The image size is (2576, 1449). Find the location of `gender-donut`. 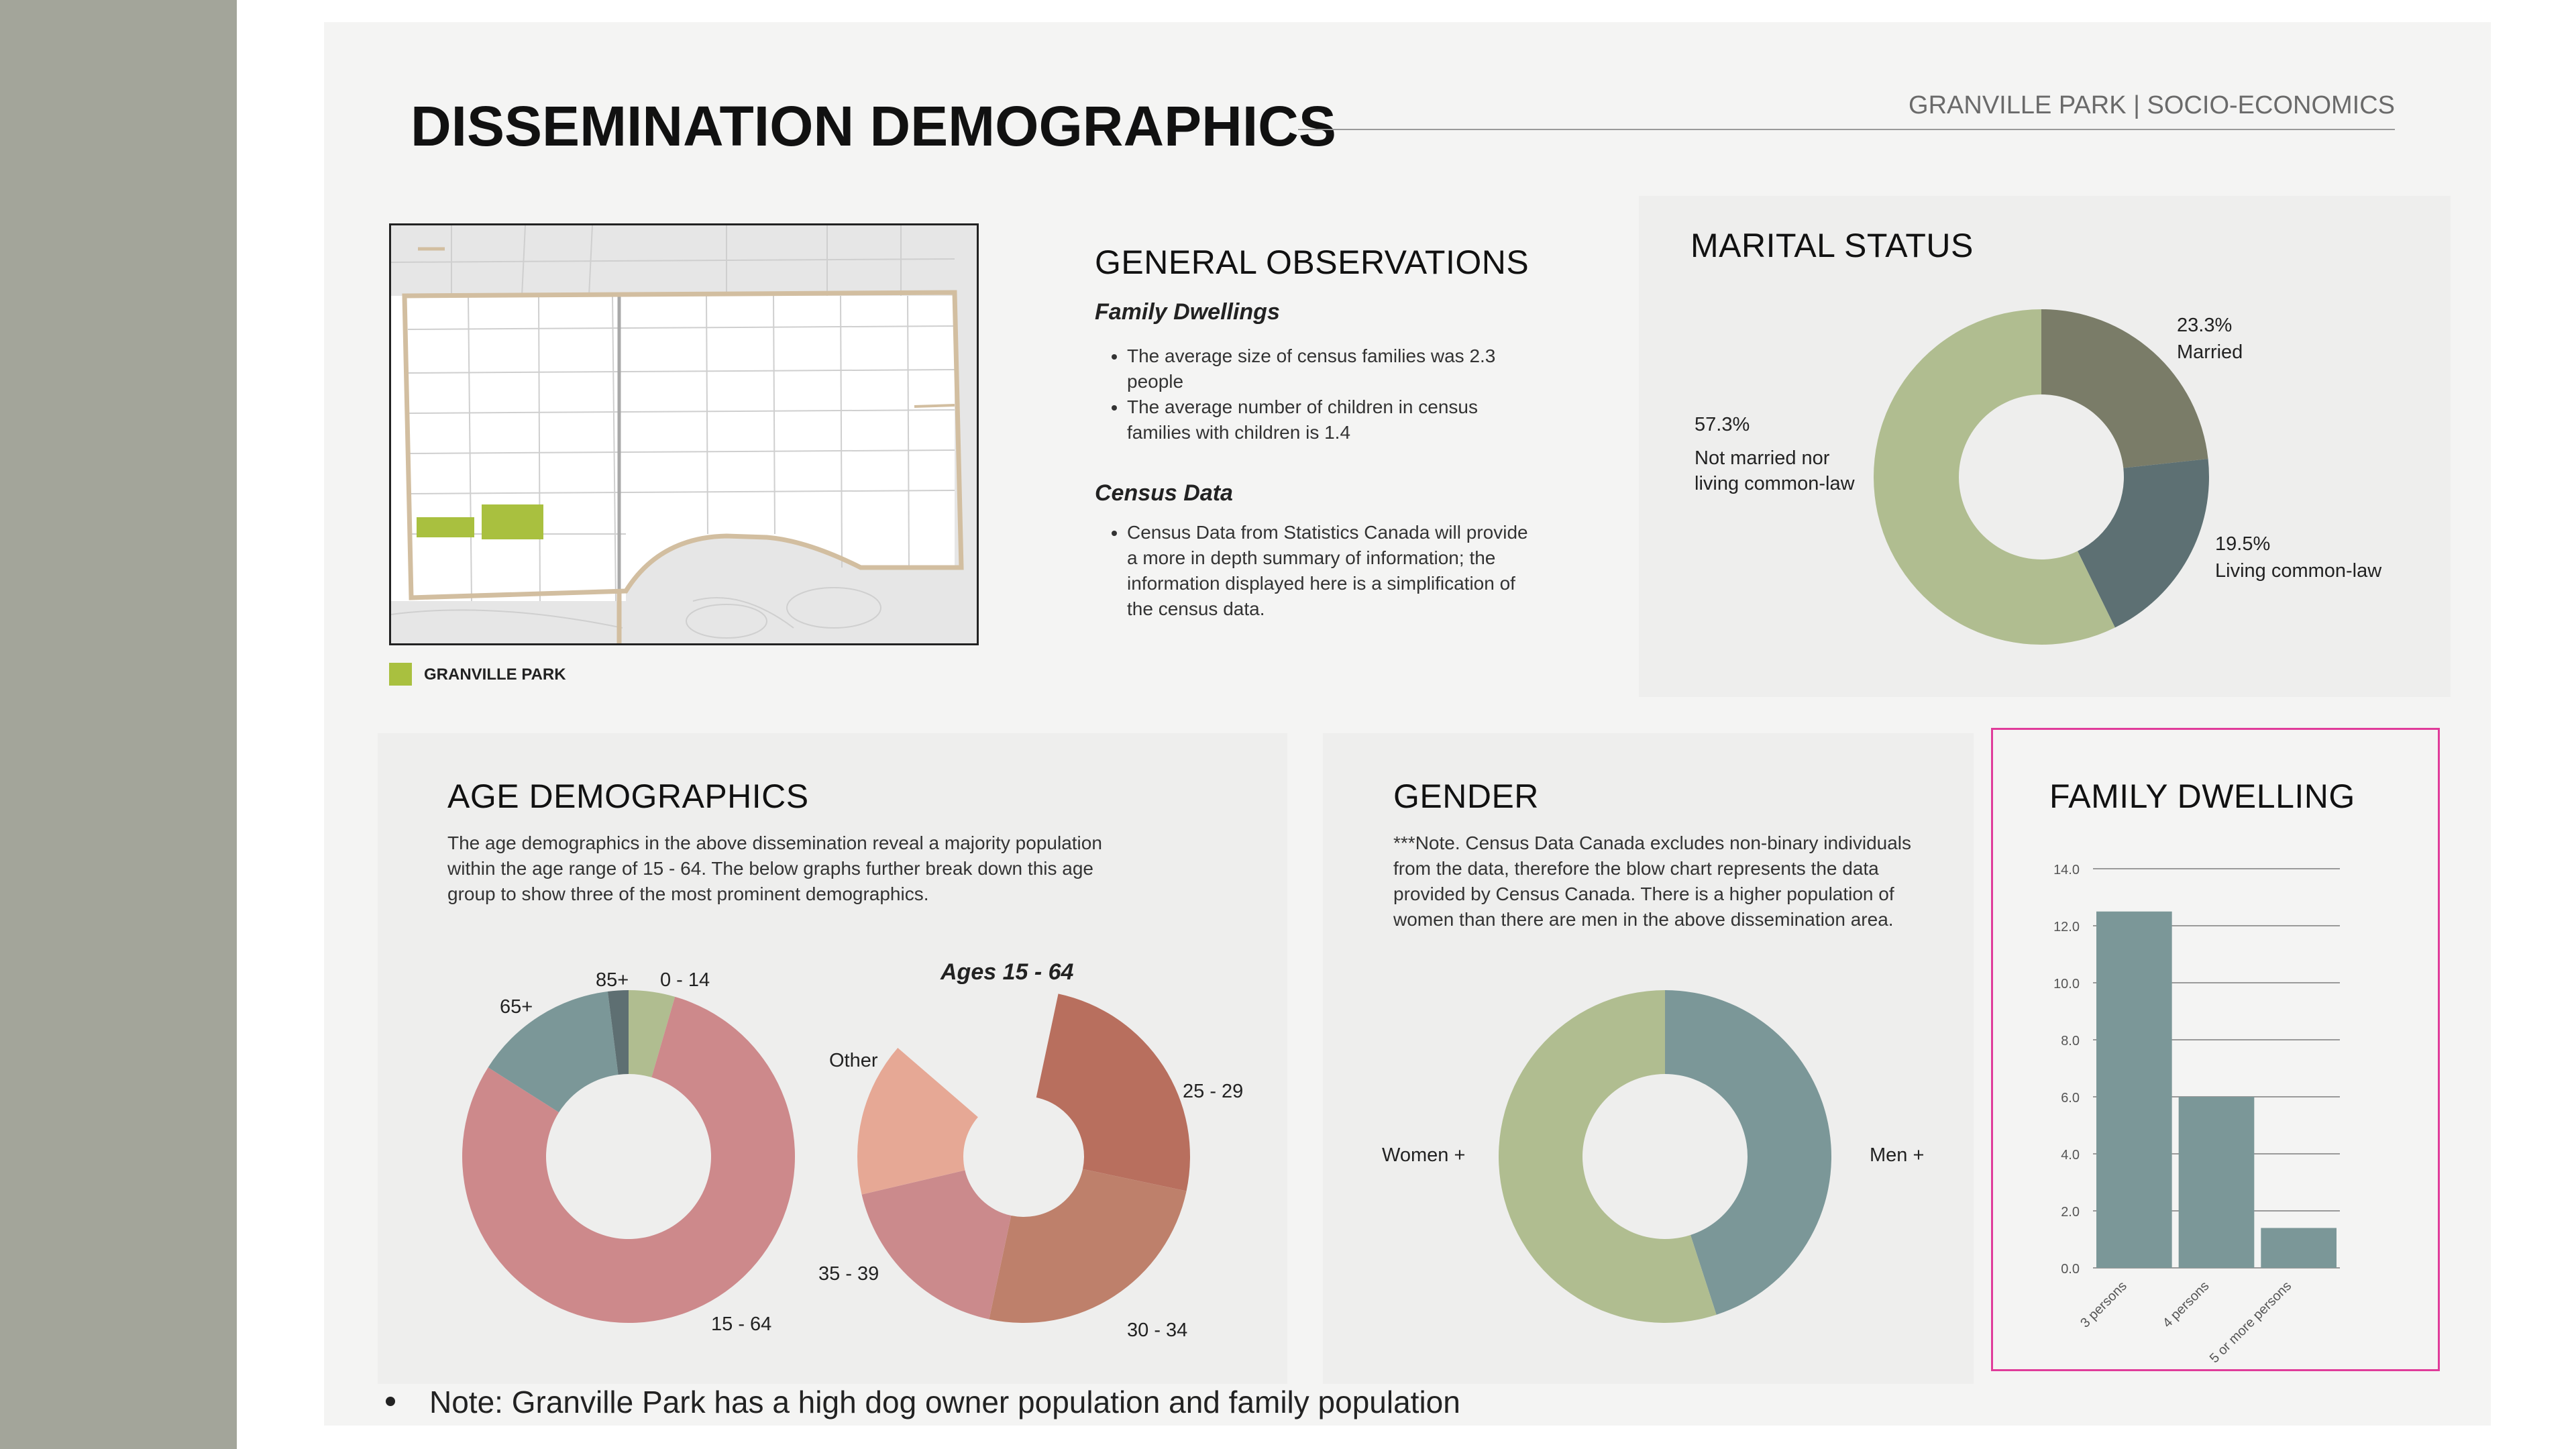

gender-donut is located at coordinates (1665, 1157).